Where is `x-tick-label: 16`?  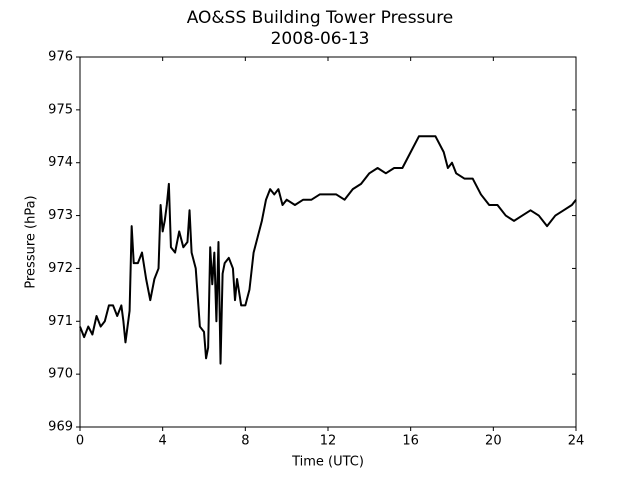
x-tick-label: 16 is located at coordinates (410, 441).